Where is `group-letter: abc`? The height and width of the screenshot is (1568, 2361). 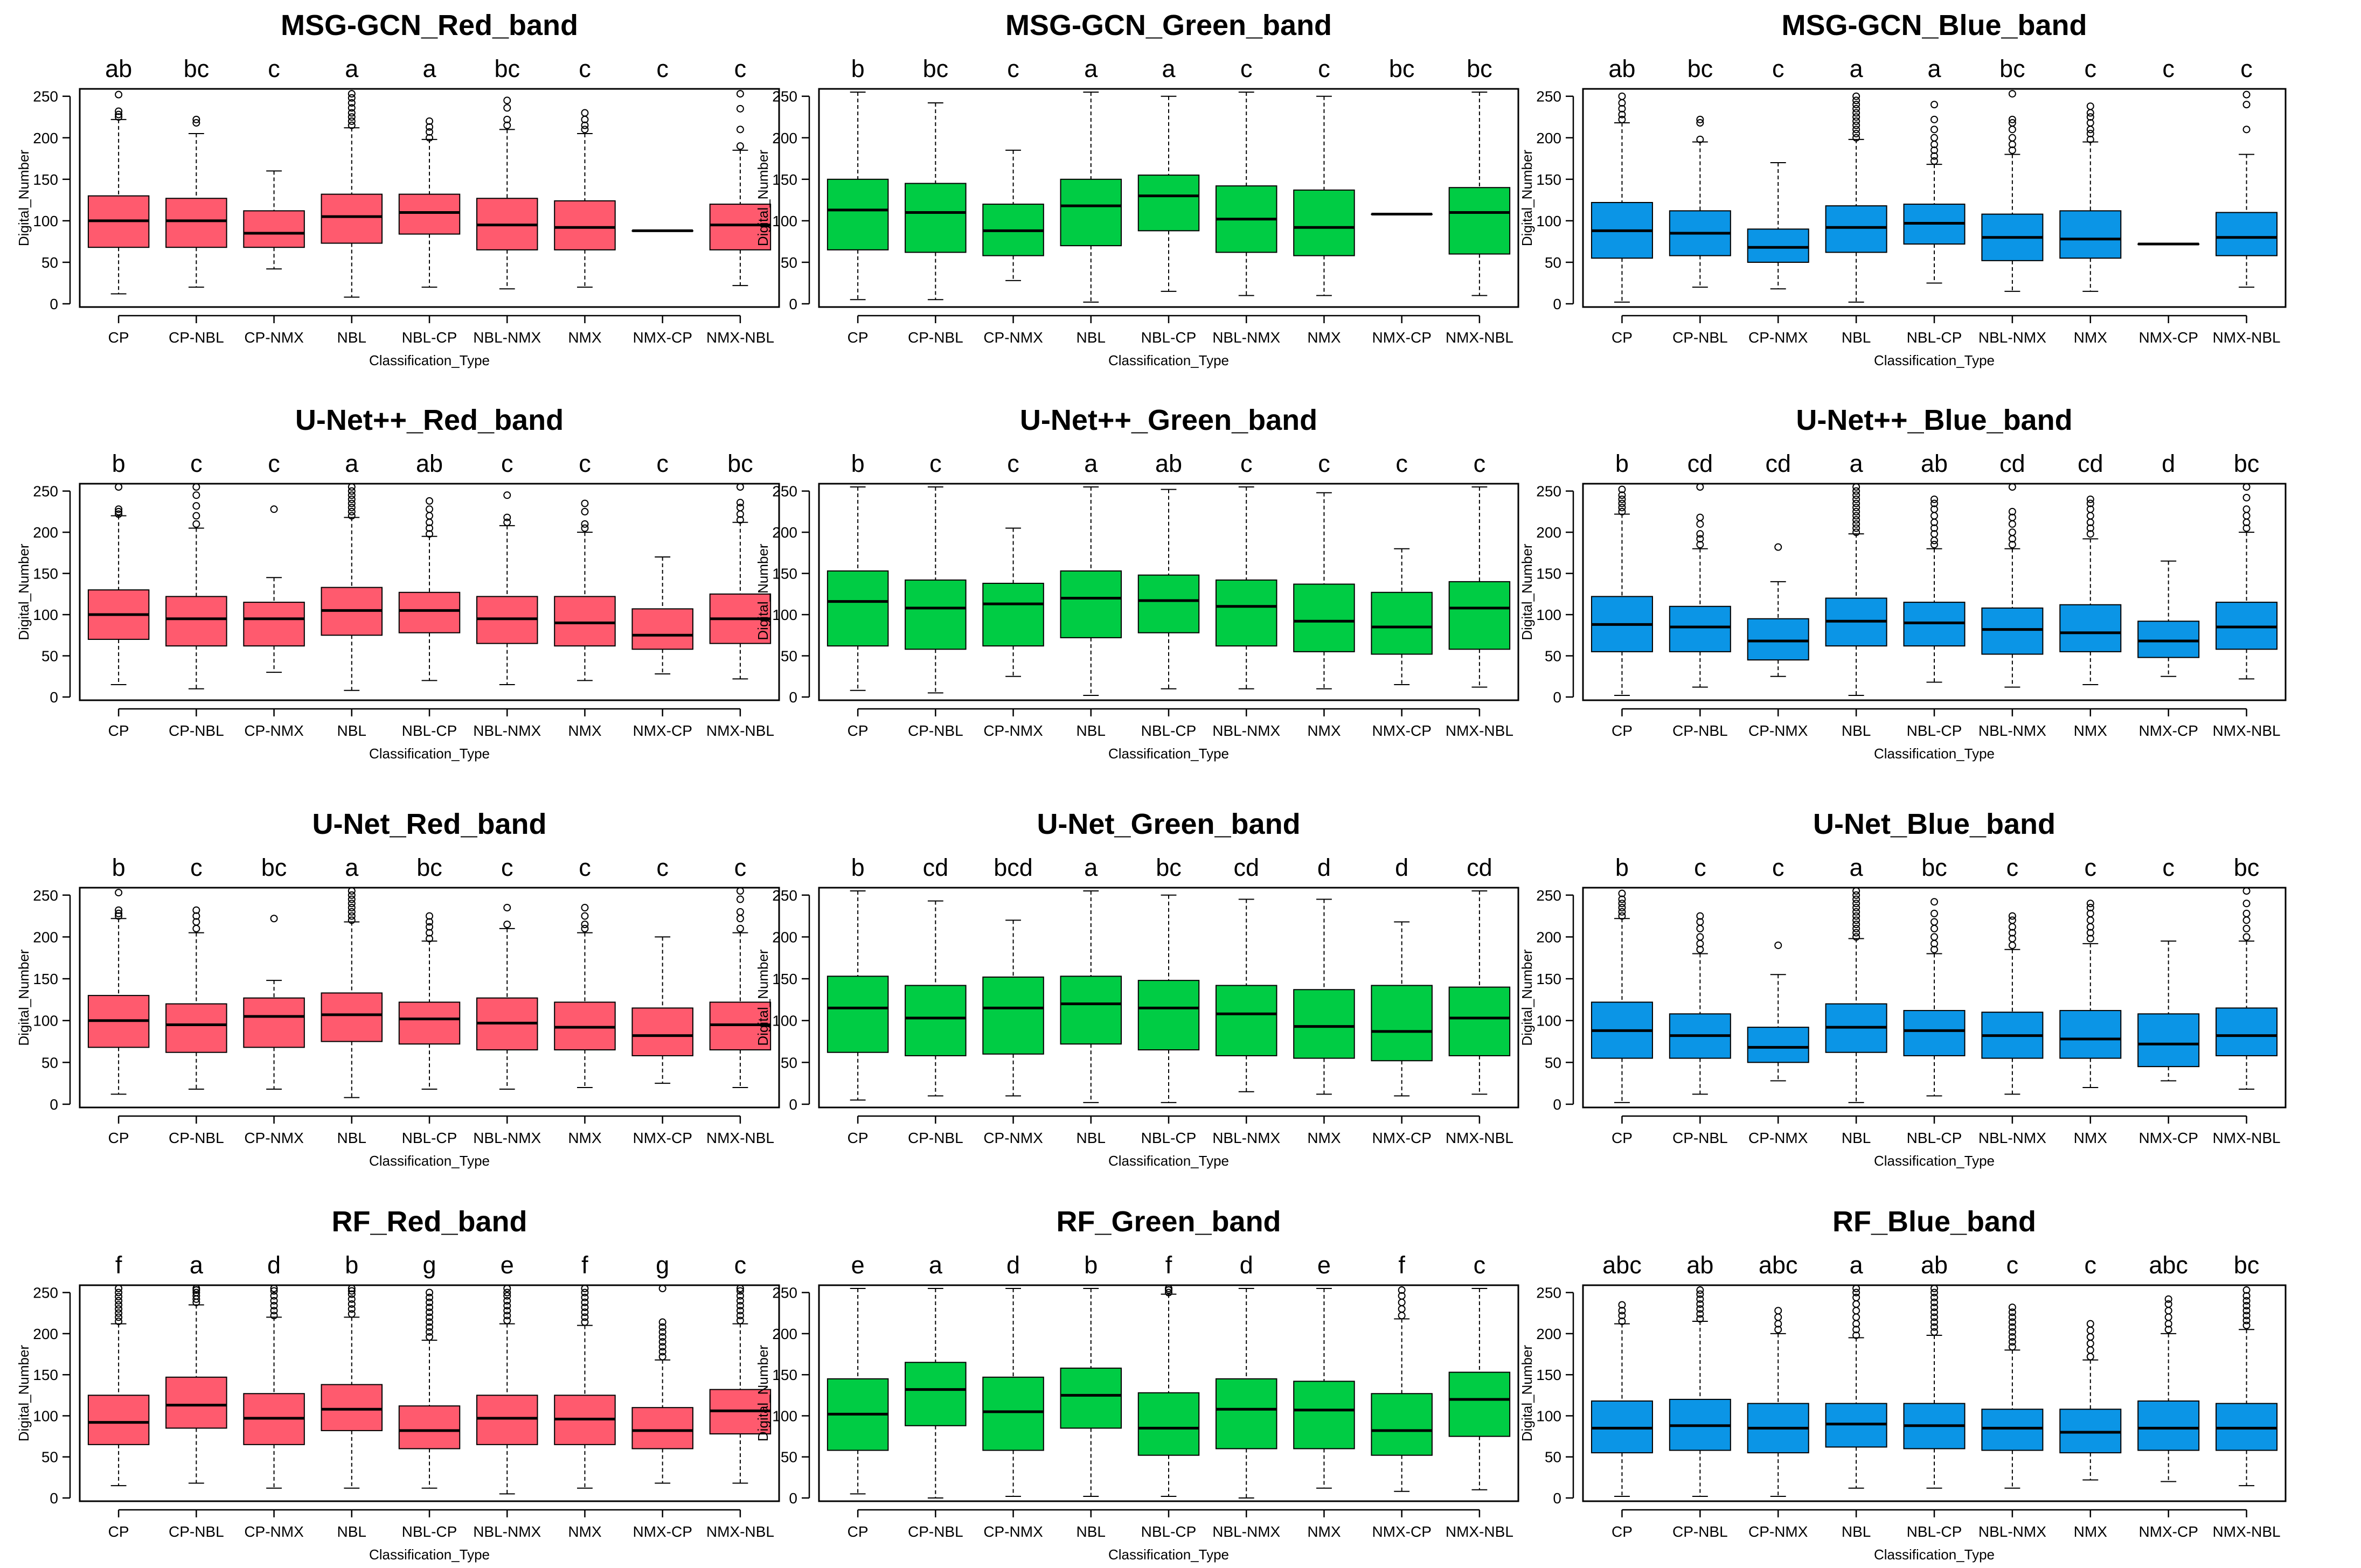 group-letter: abc is located at coordinates (1778, 1265).